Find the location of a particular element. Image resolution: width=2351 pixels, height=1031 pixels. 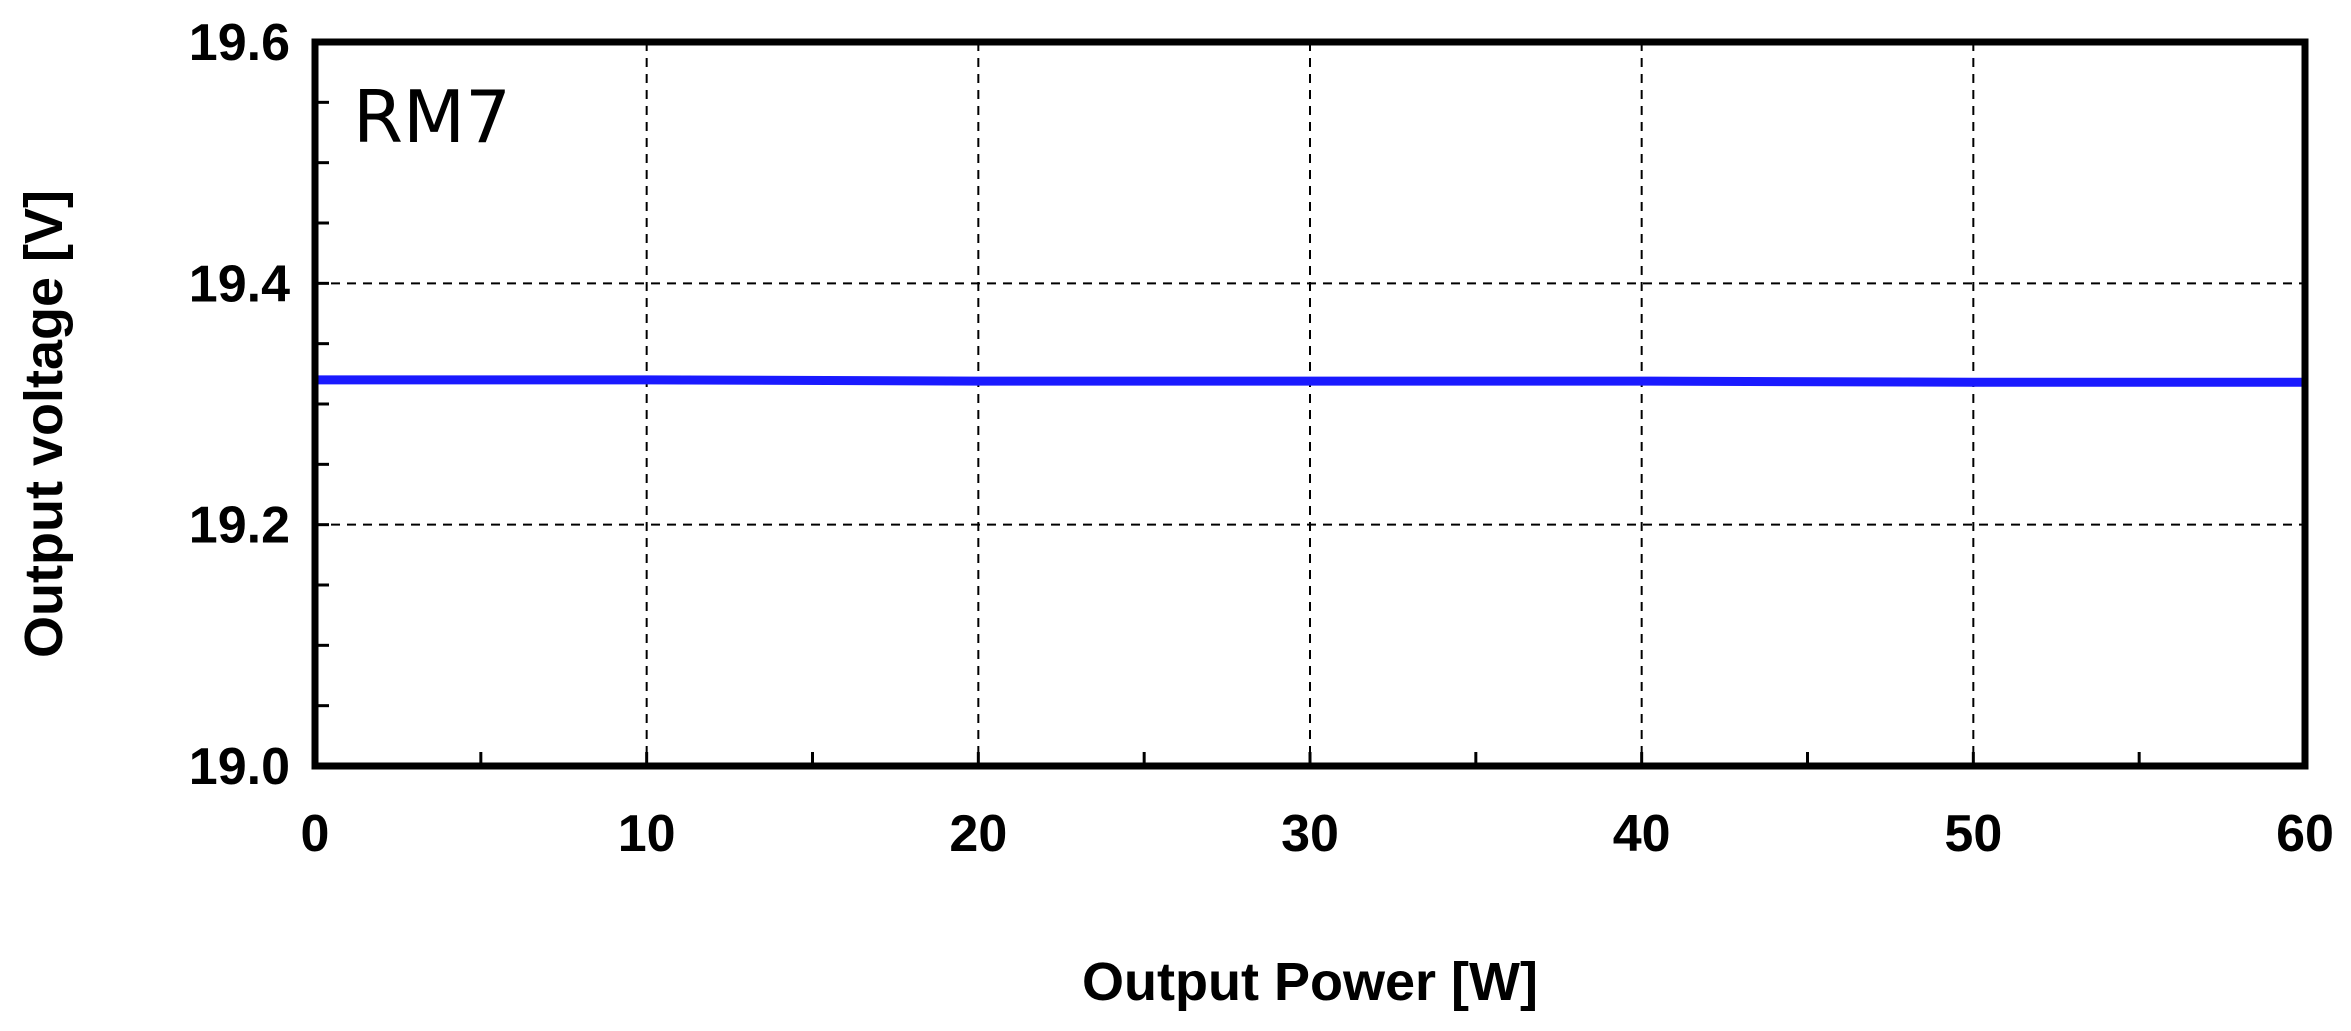

x-tick-label-0: 0 is located at coordinates (315, 834).